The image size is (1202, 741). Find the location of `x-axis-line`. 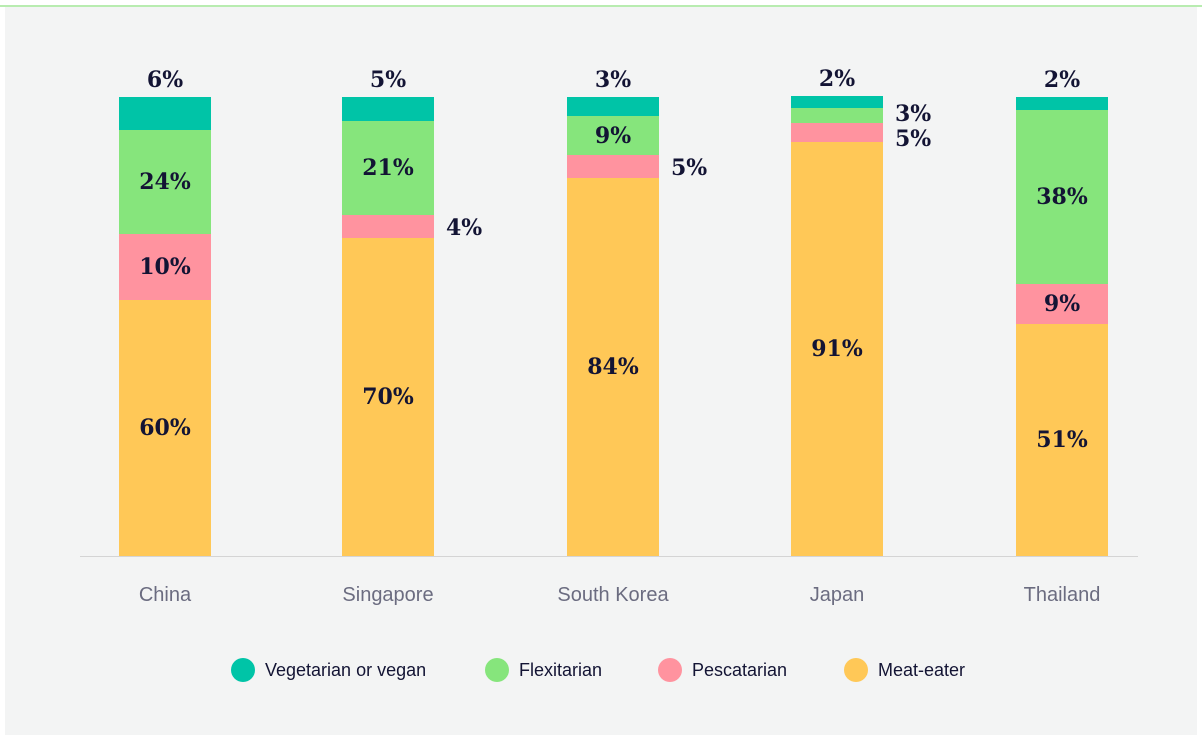

x-axis-line is located at coordinates (609, 556).